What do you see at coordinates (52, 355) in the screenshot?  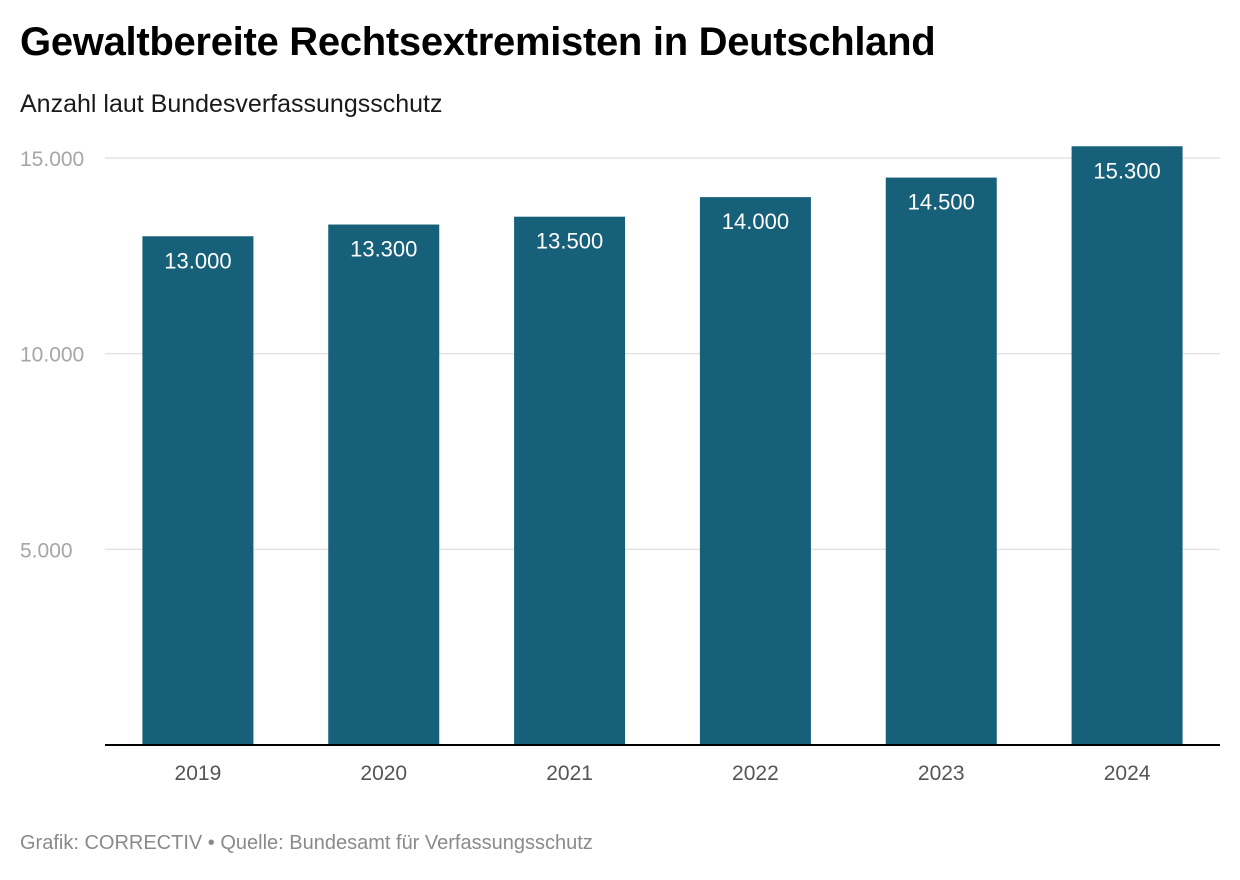 I see `y-tick-label: 10.000` at bounding box center [52, 355].